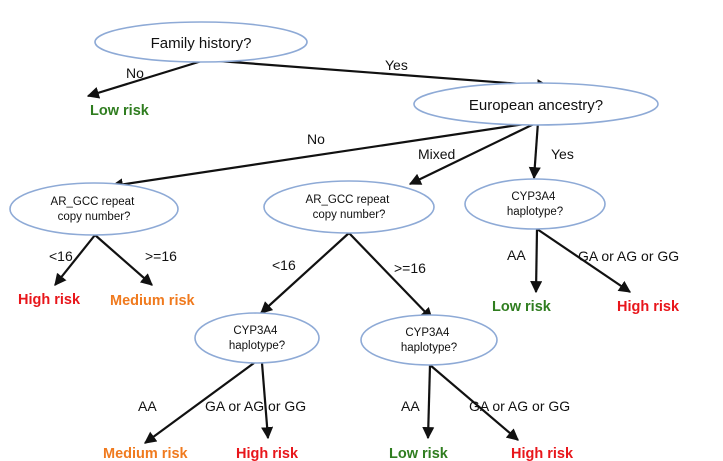  I want to click on edge-midleft-other, so click(267, 401).